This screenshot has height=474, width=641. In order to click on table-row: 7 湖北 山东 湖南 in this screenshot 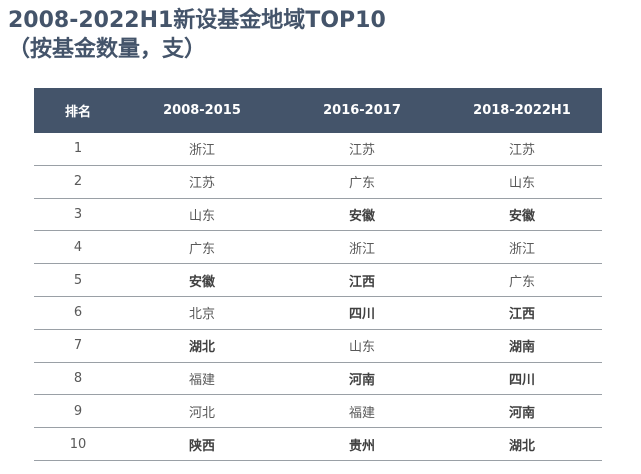, I will do `click(318, 346)`.